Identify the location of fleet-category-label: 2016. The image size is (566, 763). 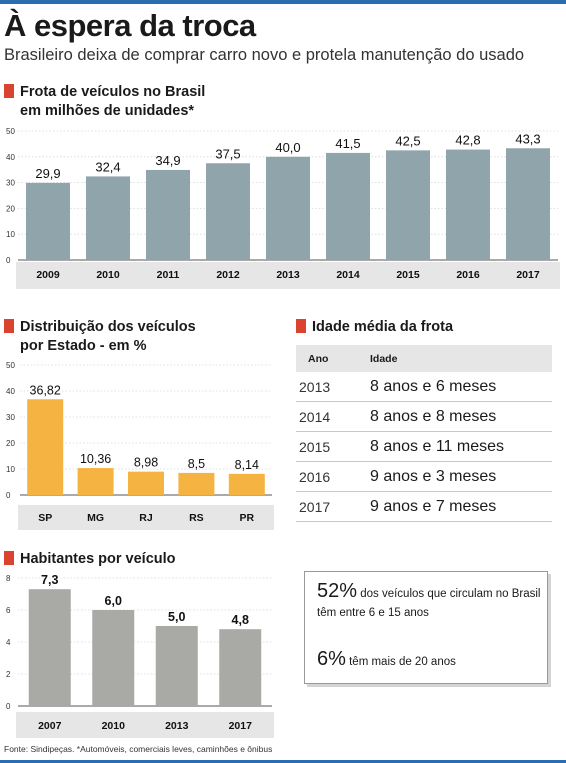
(468, 275).